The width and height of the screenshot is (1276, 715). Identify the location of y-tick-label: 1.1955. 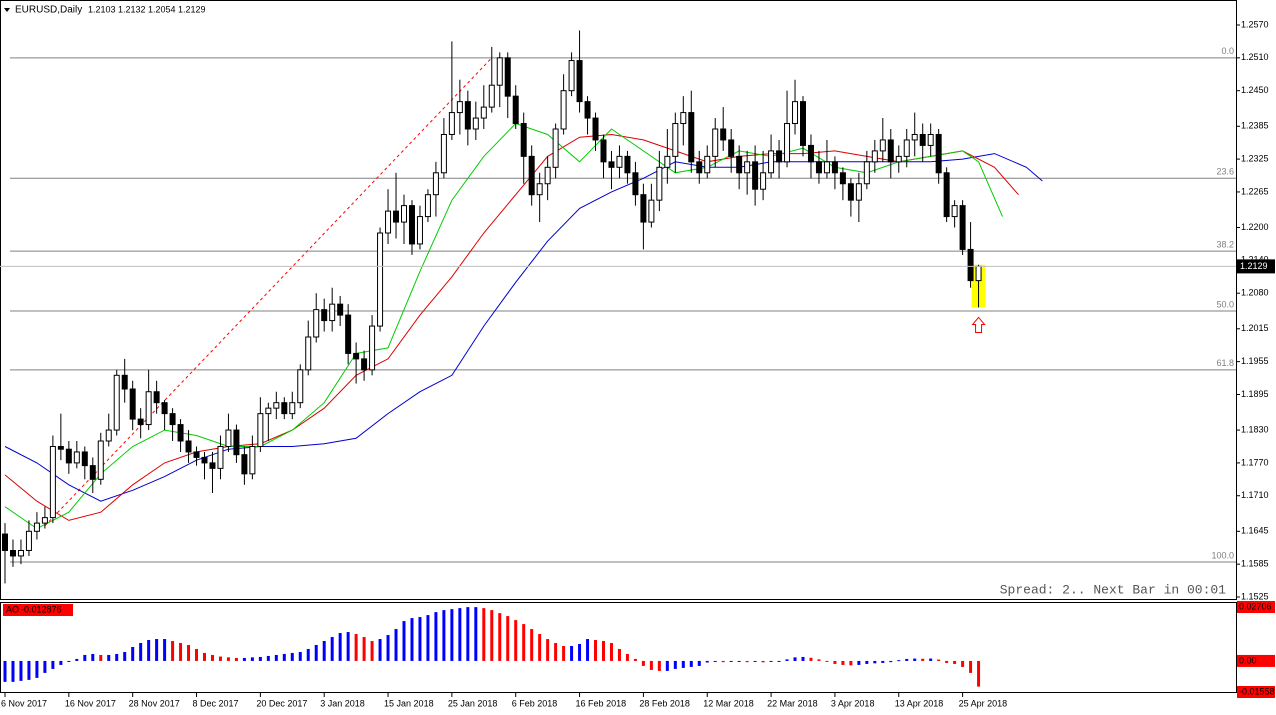
(1255, 361).